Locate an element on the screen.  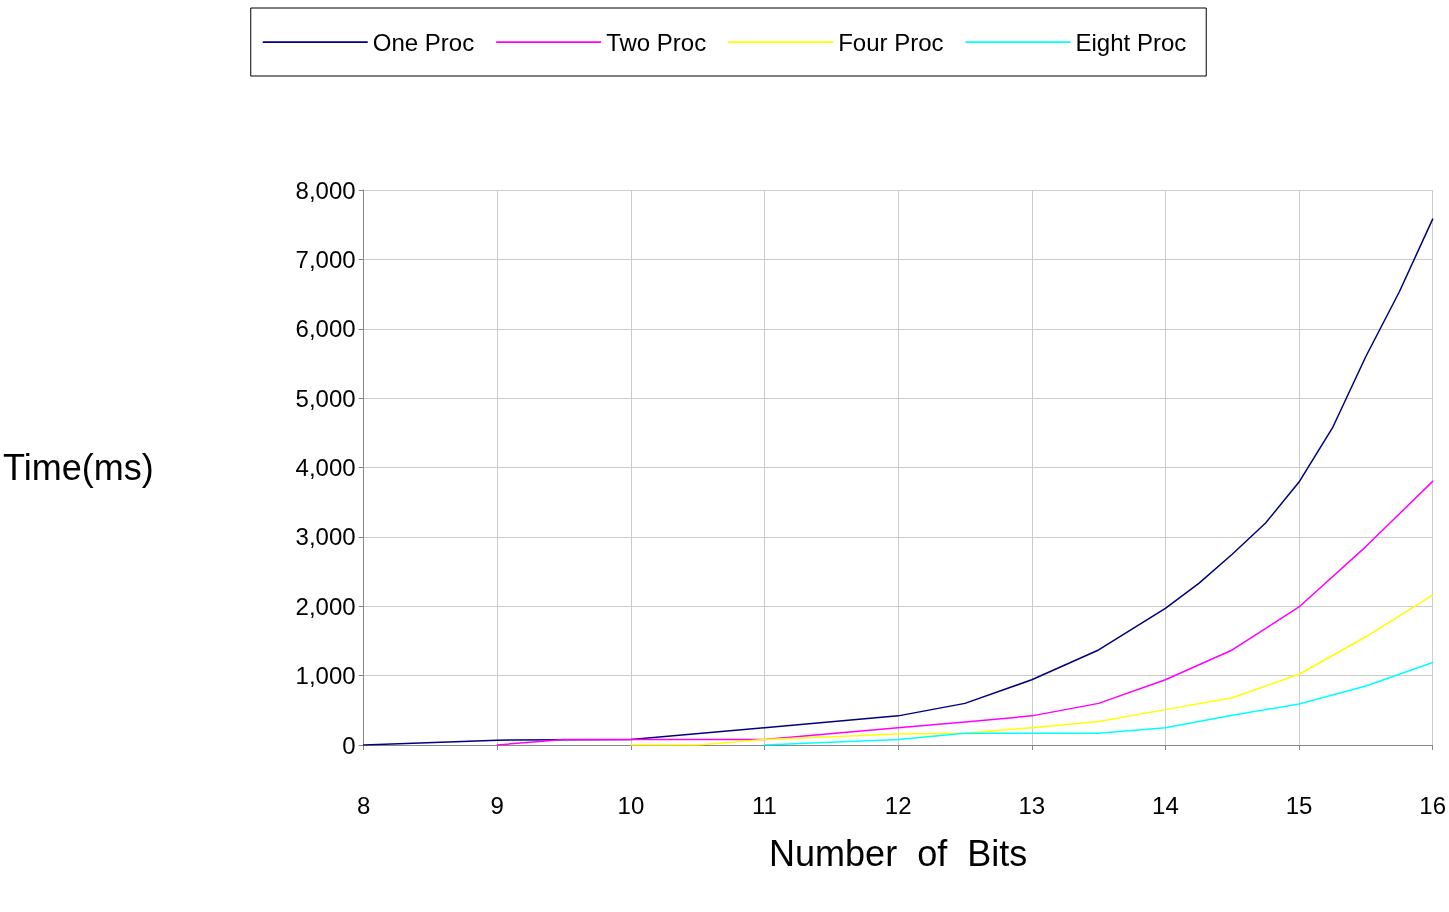
x-tick-label: 10 is located at coordinates (631, 805).